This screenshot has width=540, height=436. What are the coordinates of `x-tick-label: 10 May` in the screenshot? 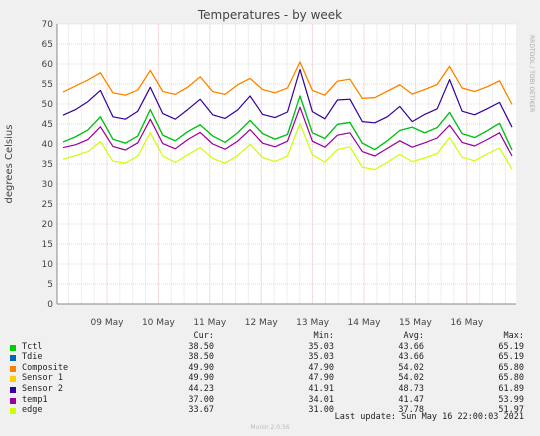 It's located at (159, 323).